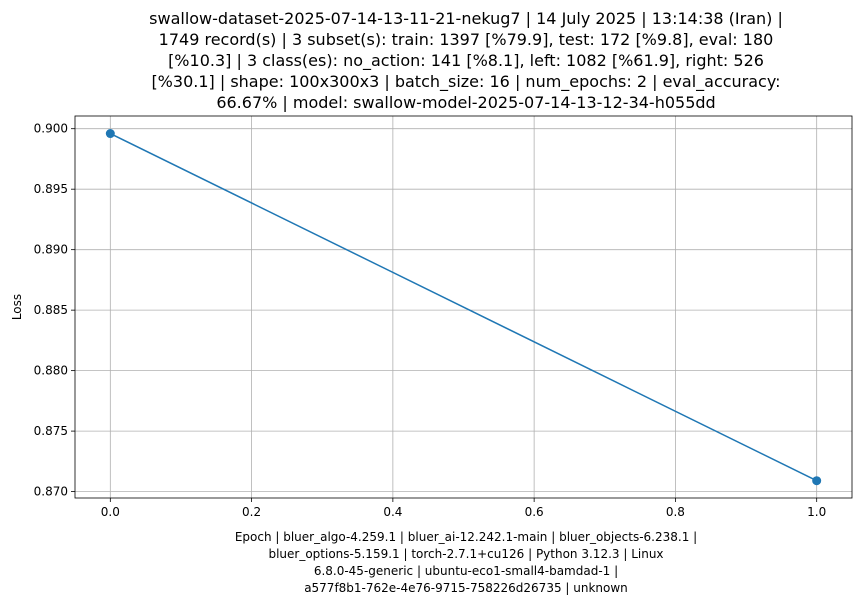 Image resolution: width=863 pixels, height=604 pixels. Describe the element at coordinates (675, 512) in the screenshot. I see `x-tick-label: 0.8` at that location.